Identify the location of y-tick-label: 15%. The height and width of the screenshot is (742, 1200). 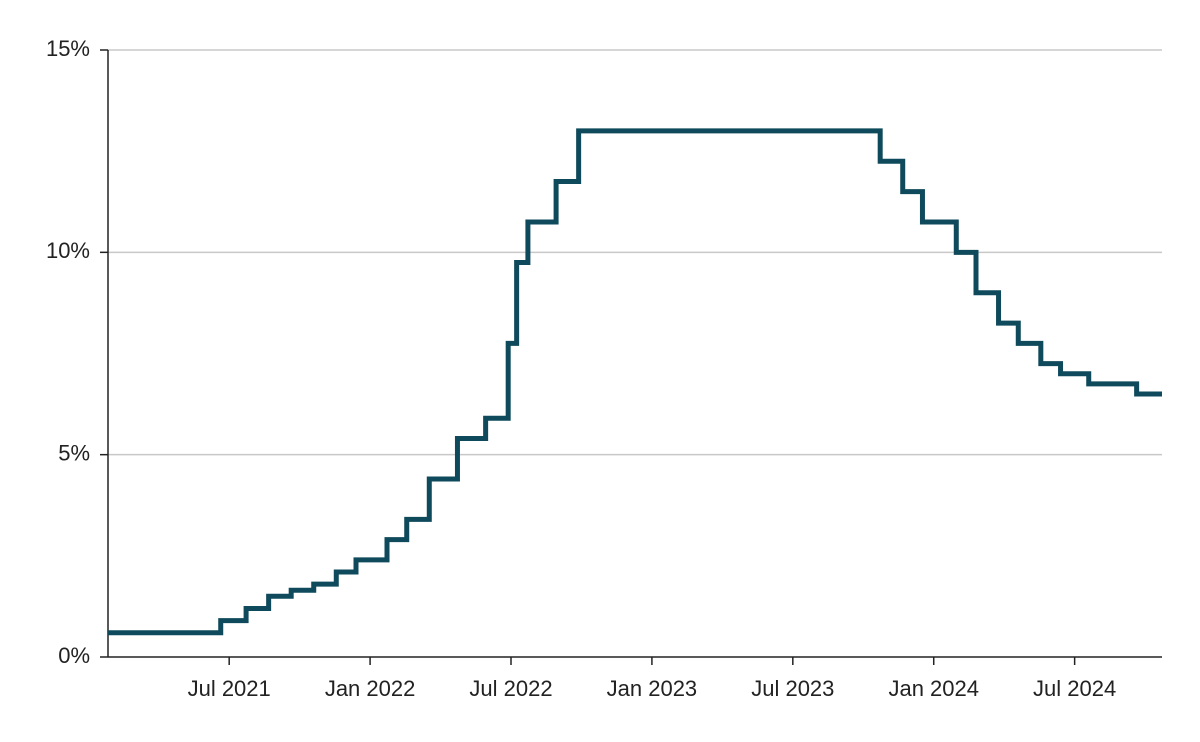
(68, 48).